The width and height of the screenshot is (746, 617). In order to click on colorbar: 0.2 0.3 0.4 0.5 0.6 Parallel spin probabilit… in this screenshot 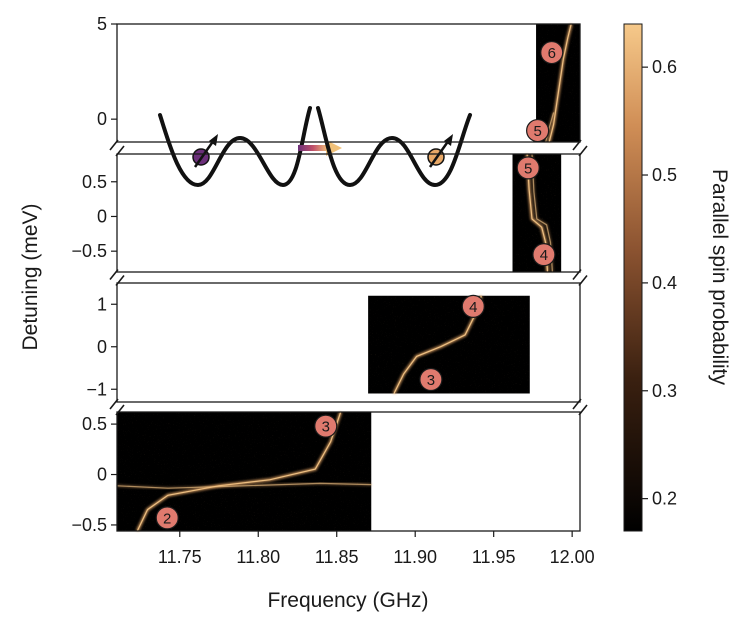, I will do `click(677, 277)`.